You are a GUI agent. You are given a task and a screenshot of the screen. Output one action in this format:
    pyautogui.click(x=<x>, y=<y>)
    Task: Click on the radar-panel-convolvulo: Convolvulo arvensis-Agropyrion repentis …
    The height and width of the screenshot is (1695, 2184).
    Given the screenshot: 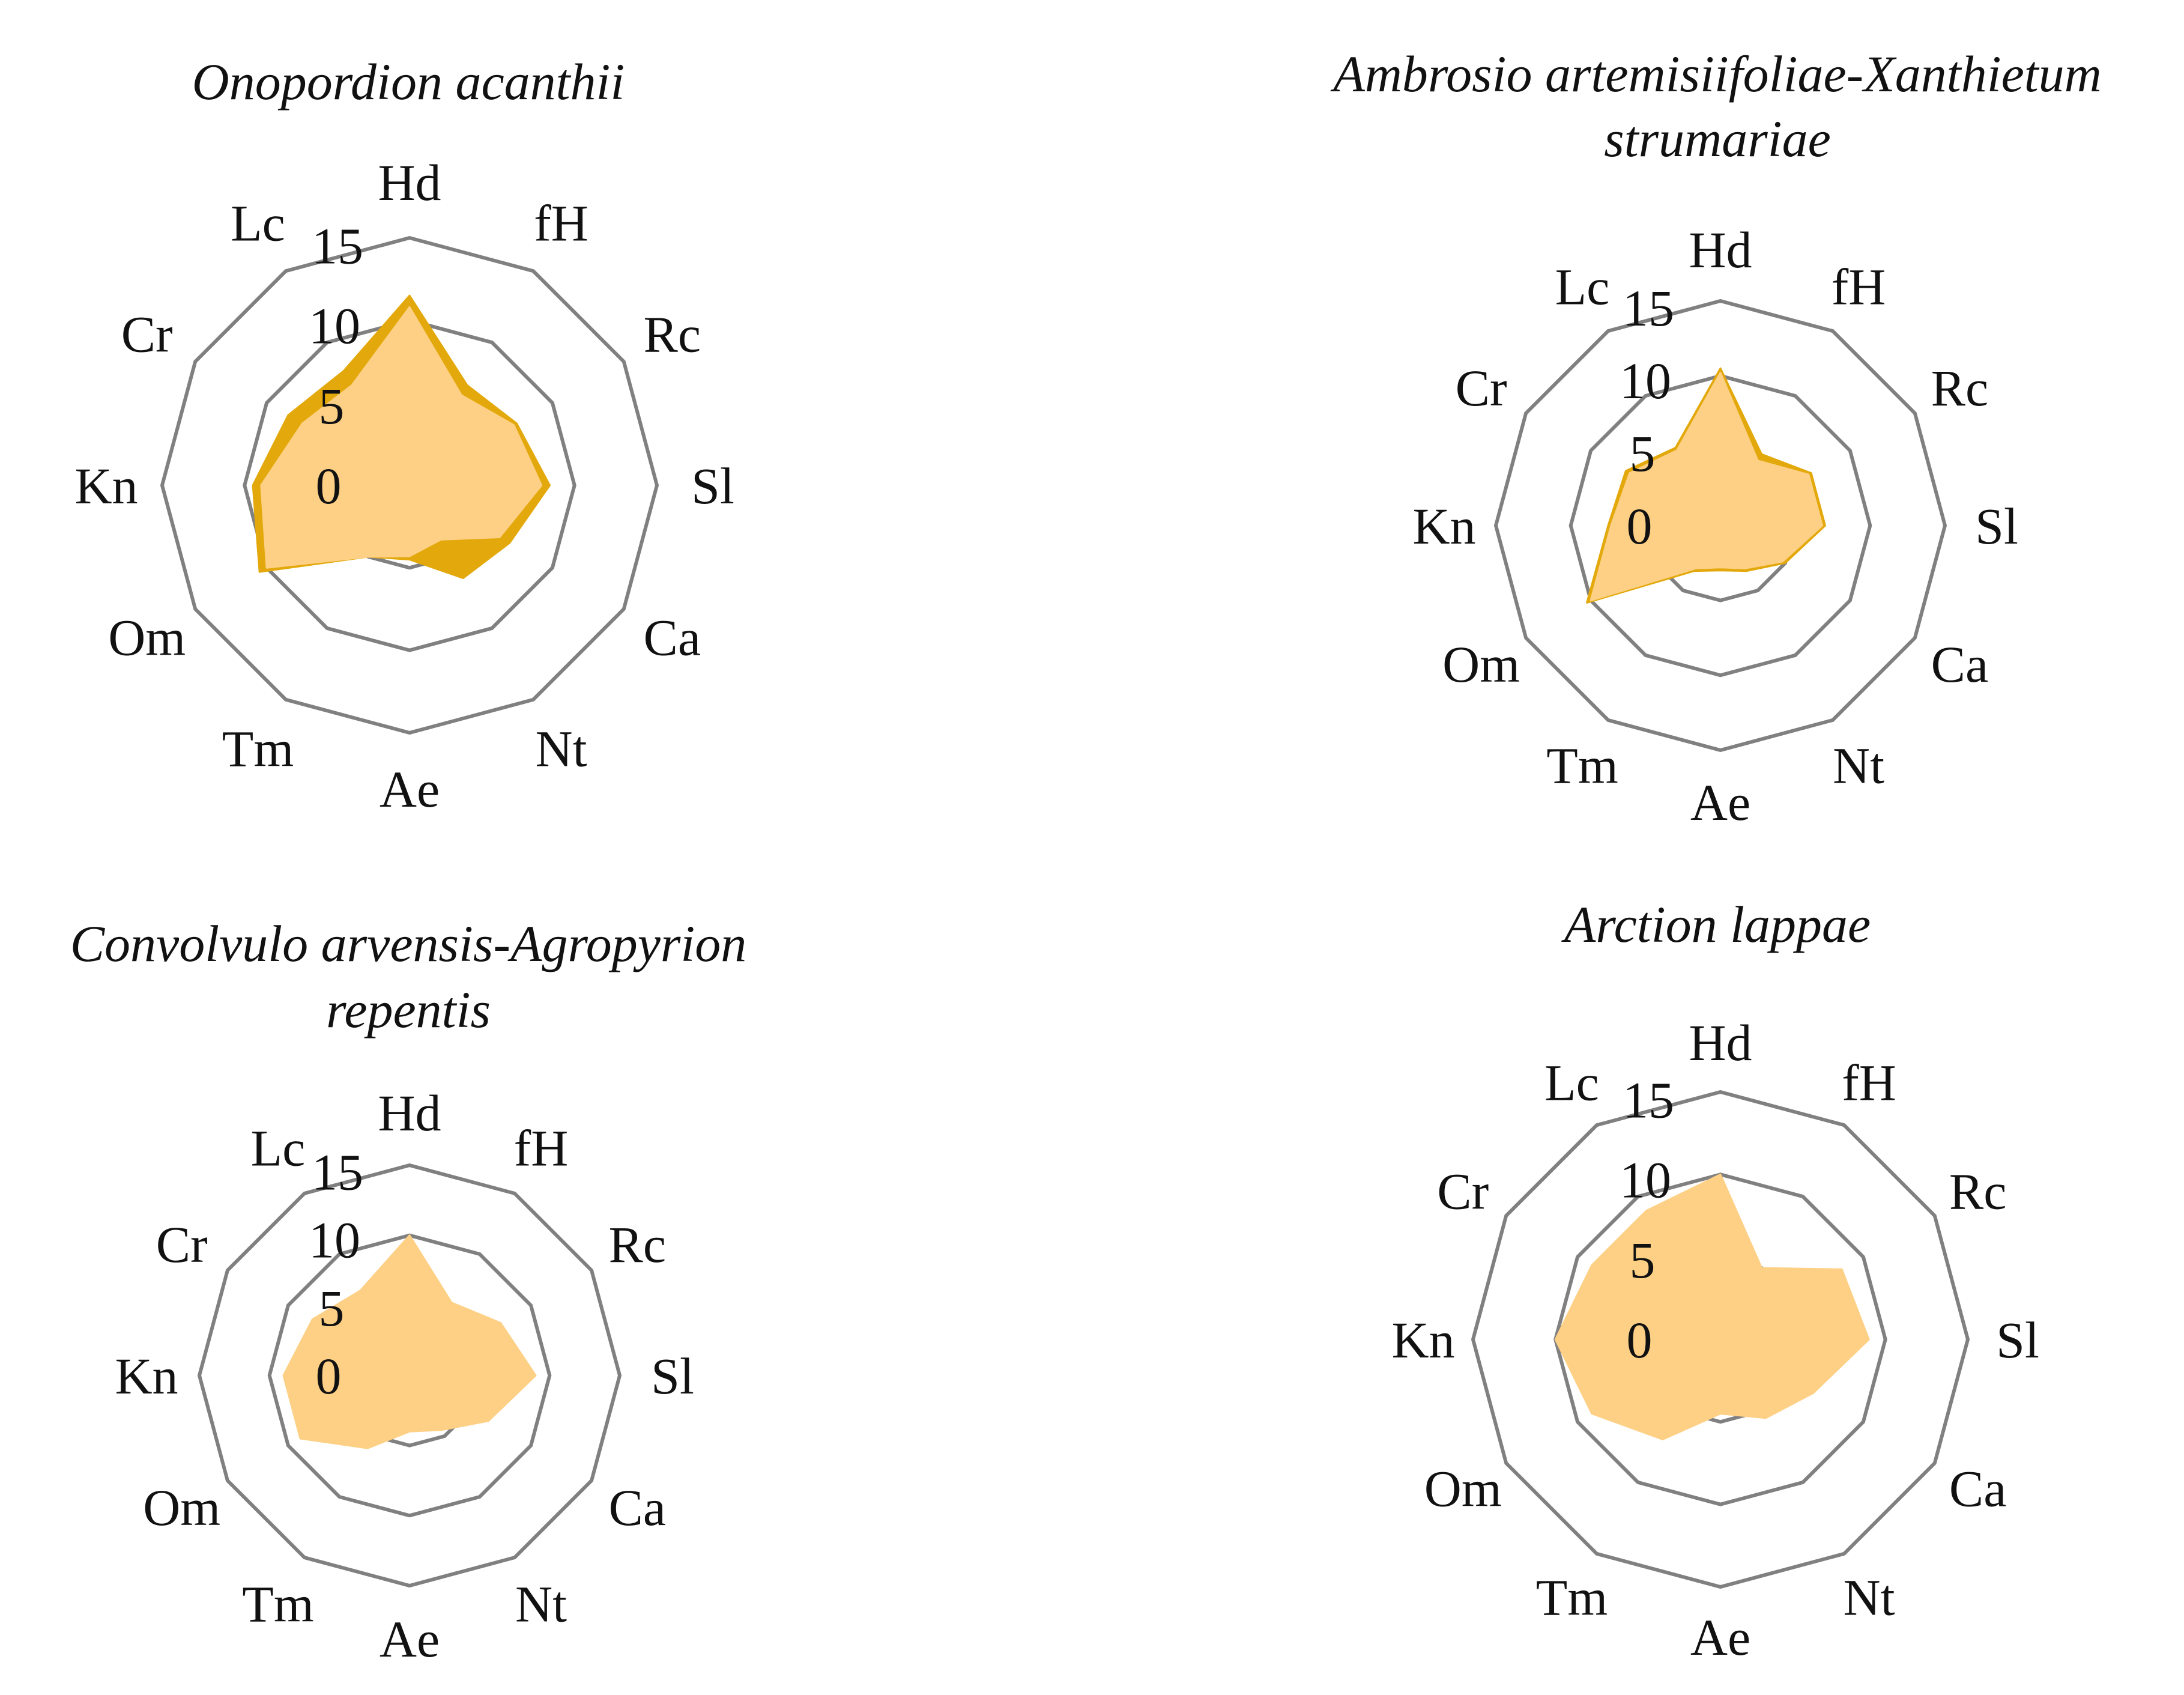 What is the action you would take?
    pyautogui.click(x=408, y=1291)
    